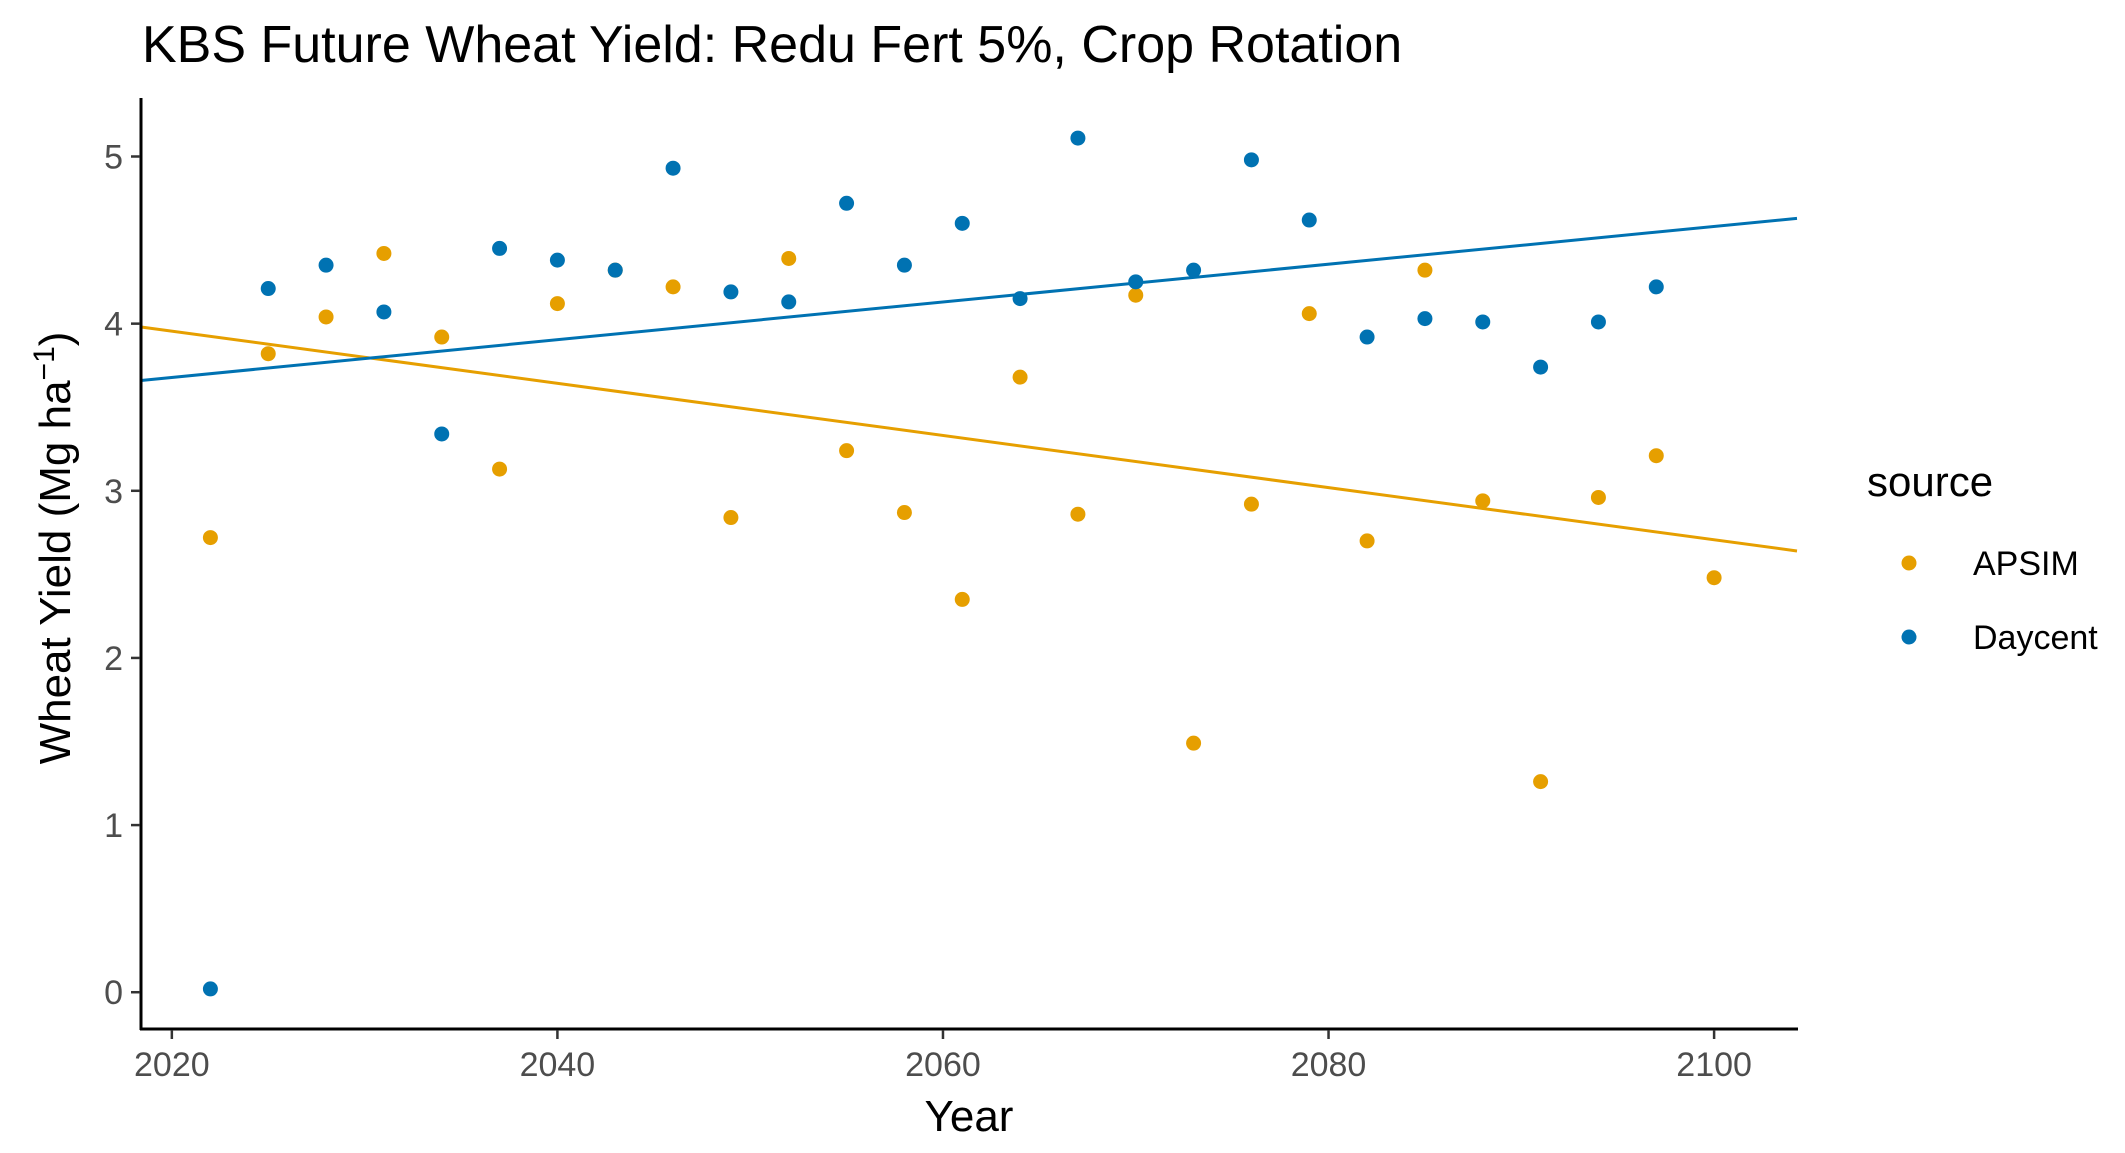 This screenshot has width=2125, height=1153. What do you see at coordinates (122, 575) in the screenshot?
I see `y-axis: 0 1 2 3 4 5` at bounding box center [122, 575].